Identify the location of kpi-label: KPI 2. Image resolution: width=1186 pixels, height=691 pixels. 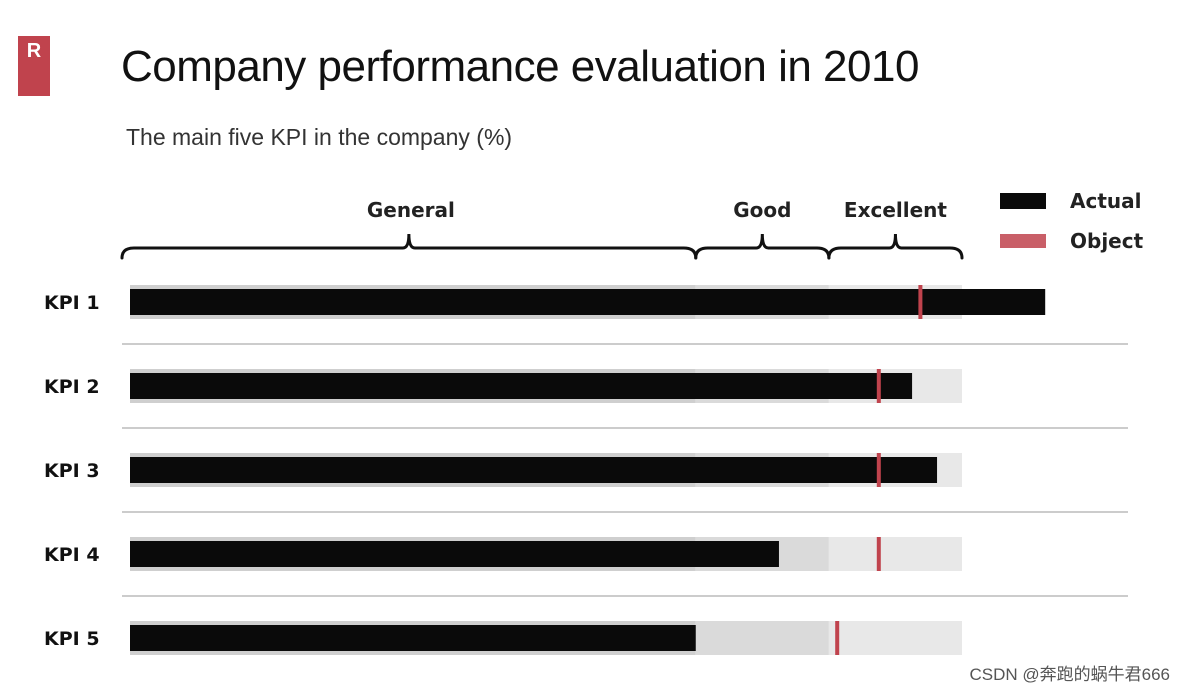
(72, 387).